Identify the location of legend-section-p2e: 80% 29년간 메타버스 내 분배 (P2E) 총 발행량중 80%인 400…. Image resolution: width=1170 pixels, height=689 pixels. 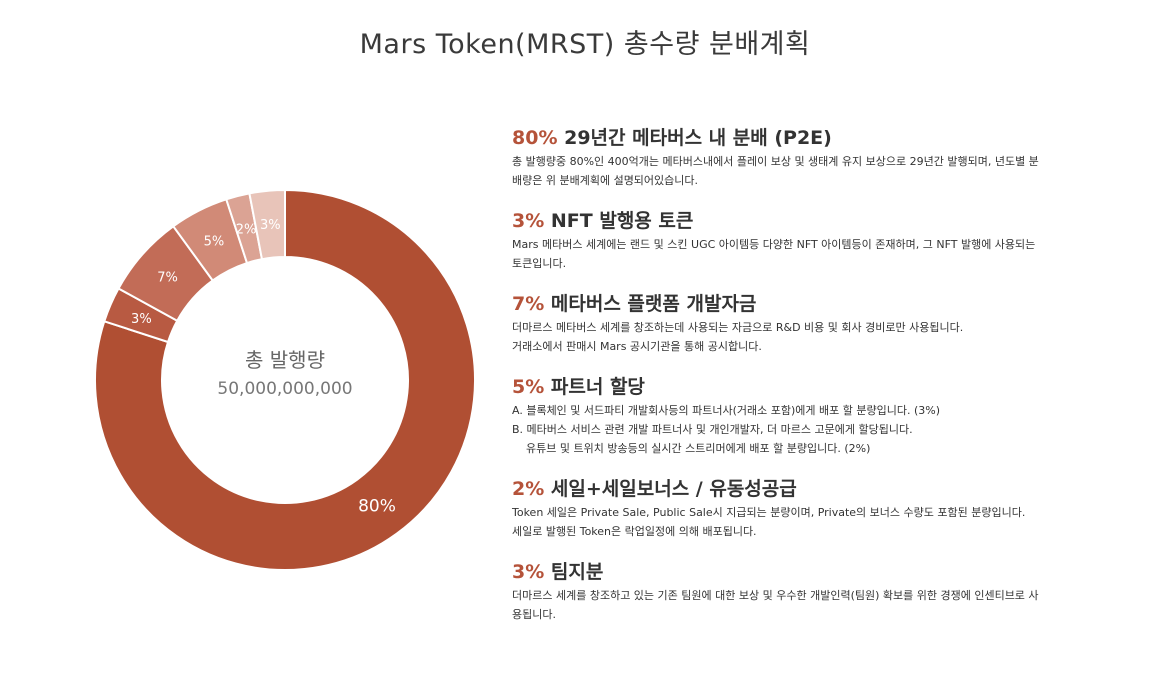
(812, 157).